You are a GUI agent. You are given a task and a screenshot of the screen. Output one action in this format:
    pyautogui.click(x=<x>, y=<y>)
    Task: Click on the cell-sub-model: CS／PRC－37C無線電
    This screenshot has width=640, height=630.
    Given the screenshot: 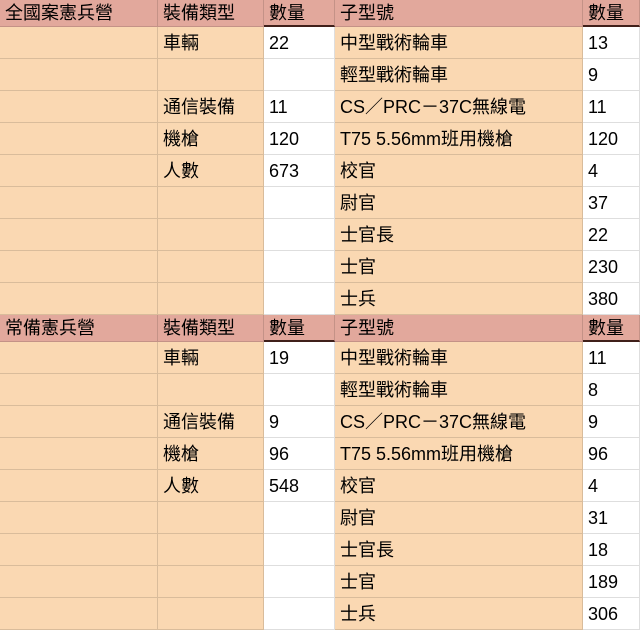 What is the action you would take?
    pyautogui.click(x=459, y=107)
    